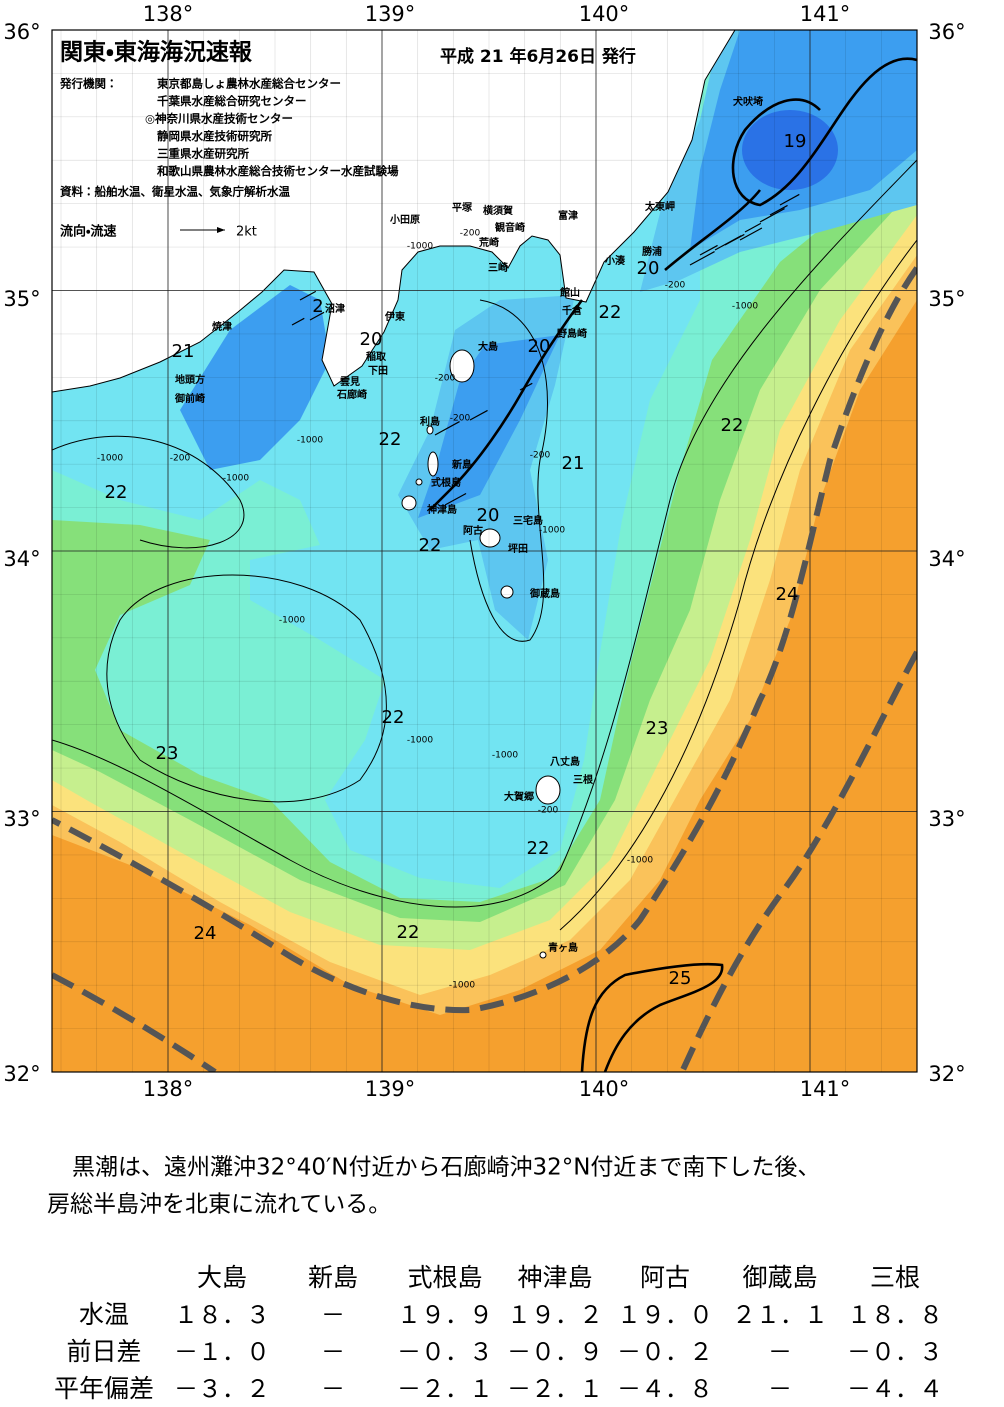 The width and height of the screenshot is (1004, 1407). Describe the element at coordinates (441, 509) in the screenshot. I see `place-name: 神津島` at that location.